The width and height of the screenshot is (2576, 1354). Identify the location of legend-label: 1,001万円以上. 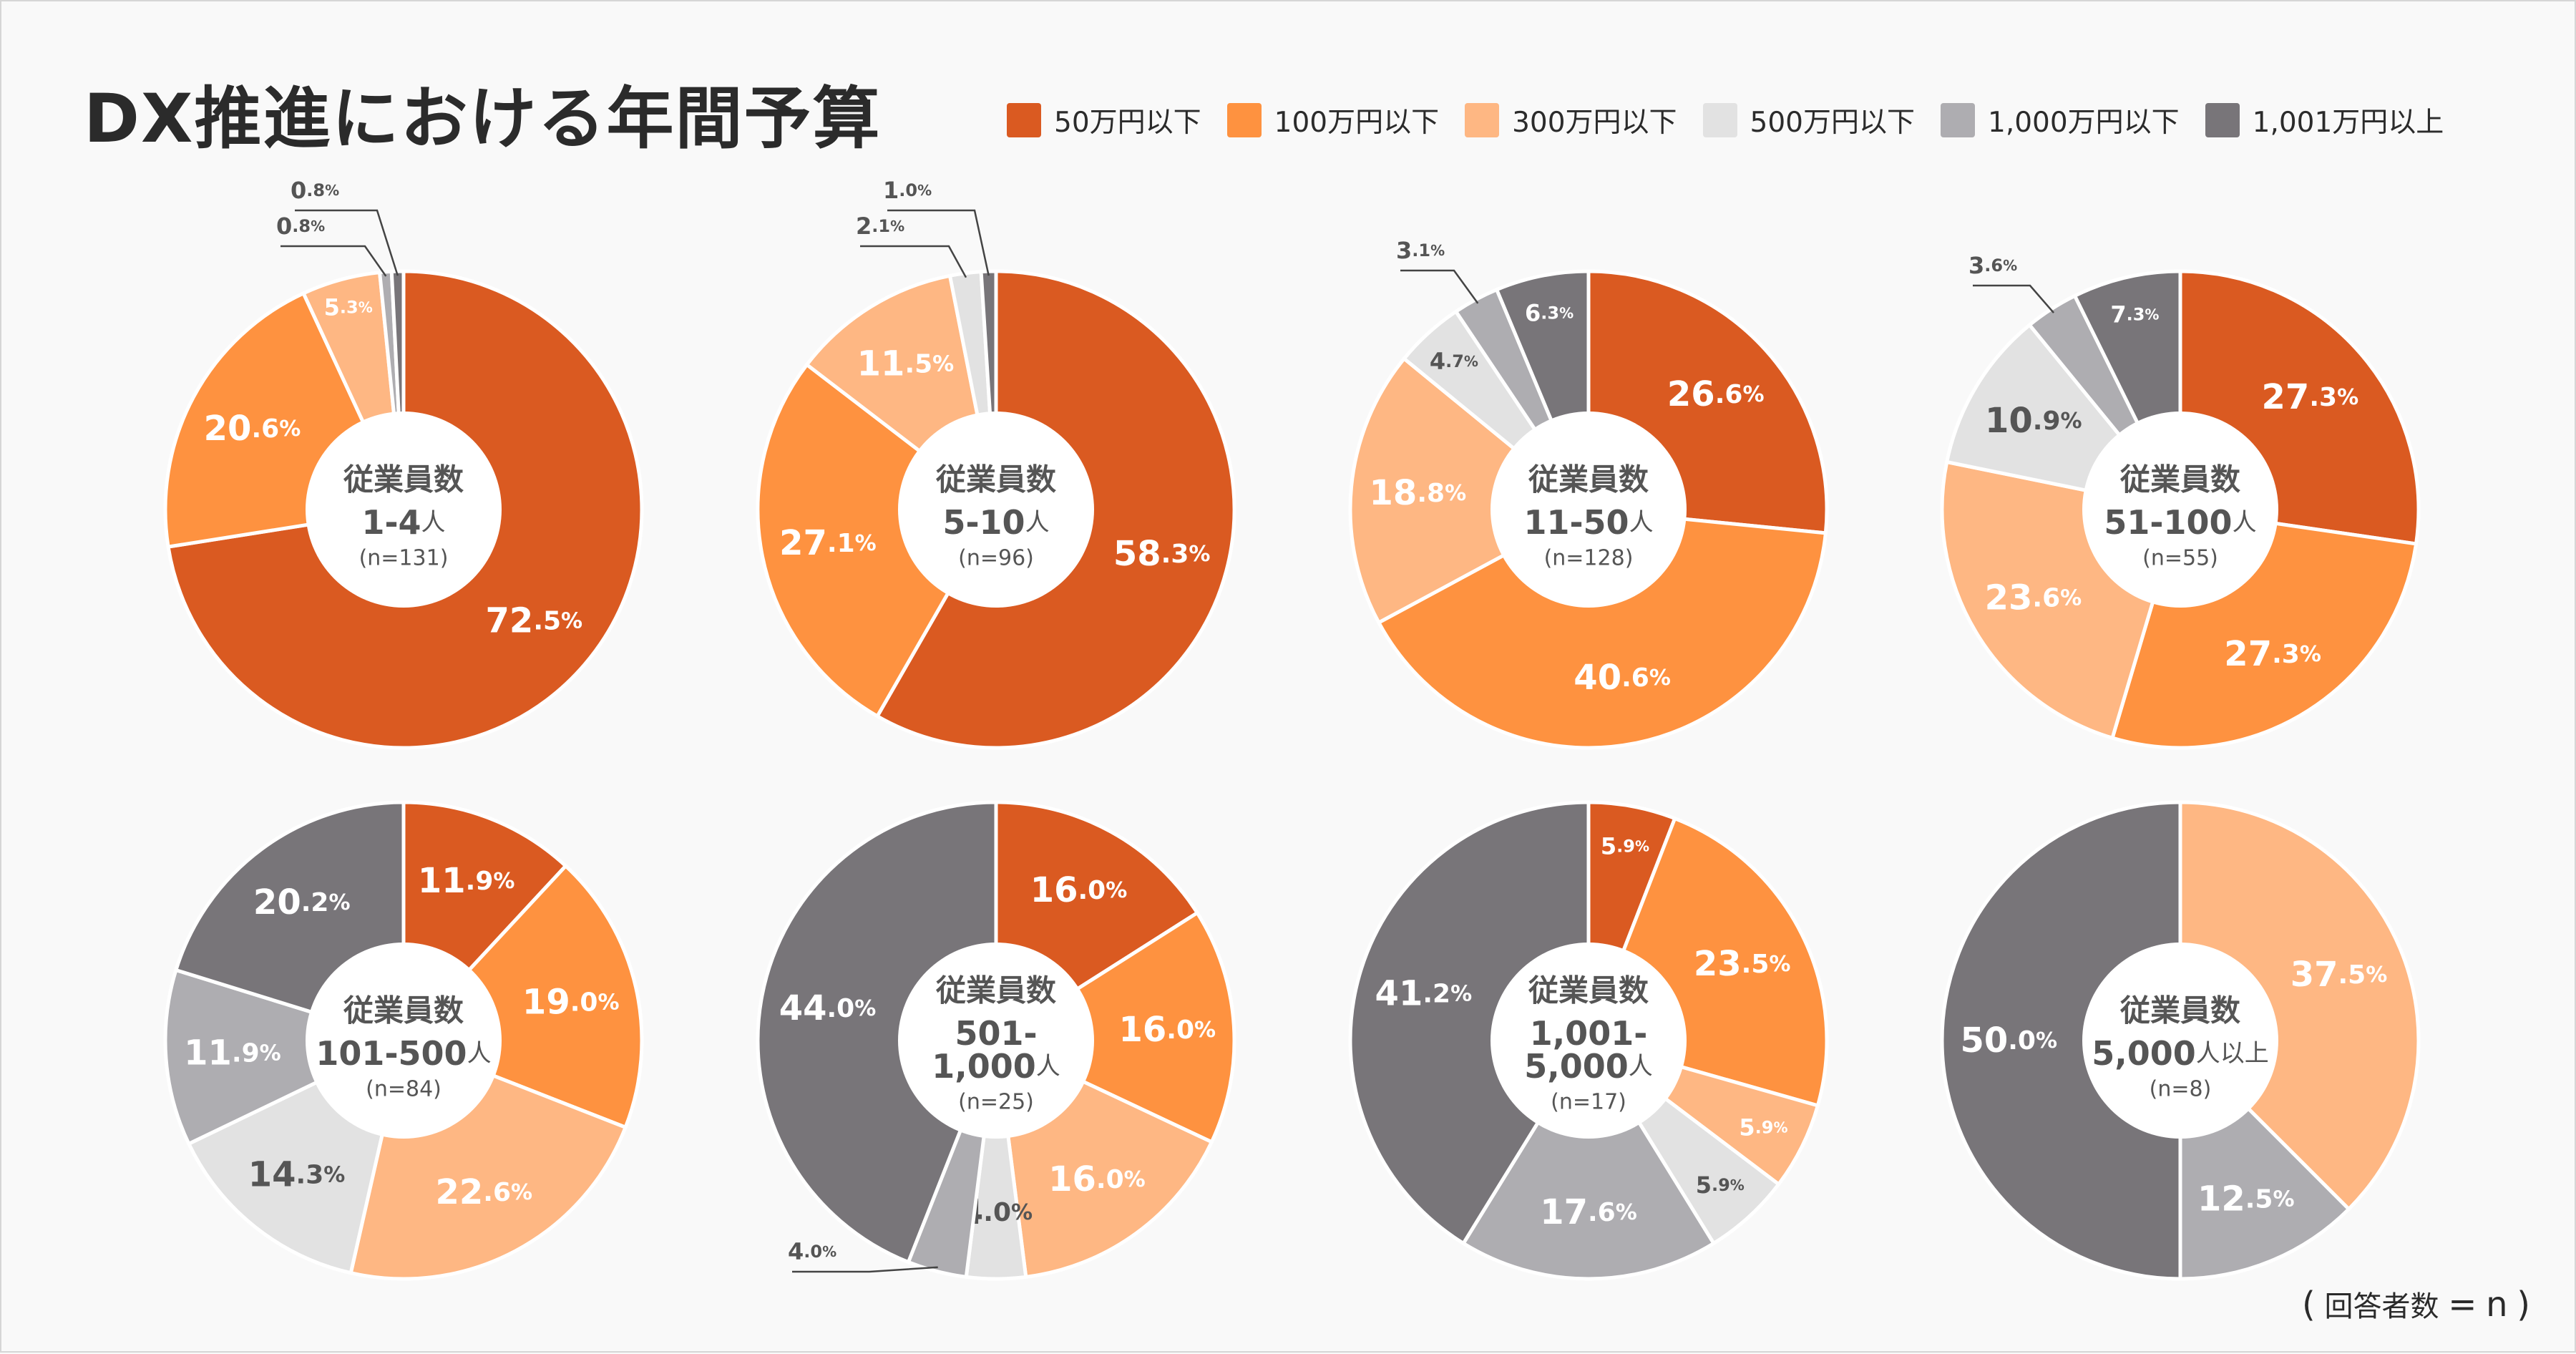
(2348, 123).